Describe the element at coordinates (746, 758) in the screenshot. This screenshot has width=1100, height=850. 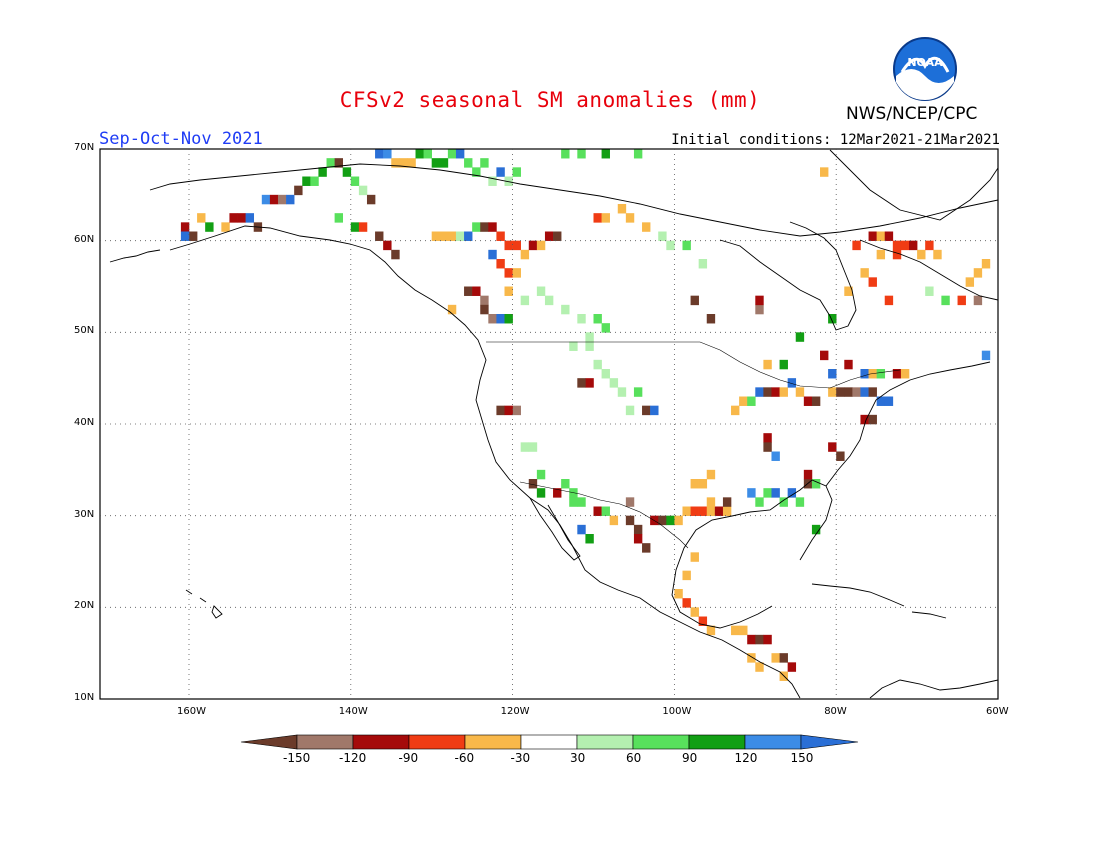
I see `colorbar-tick-label: 120` at that location.